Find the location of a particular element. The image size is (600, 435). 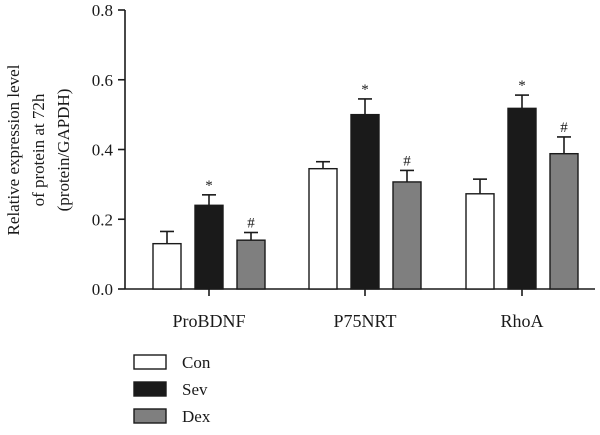

x-tick-label: RhoA is located at coordinates (521, 321).